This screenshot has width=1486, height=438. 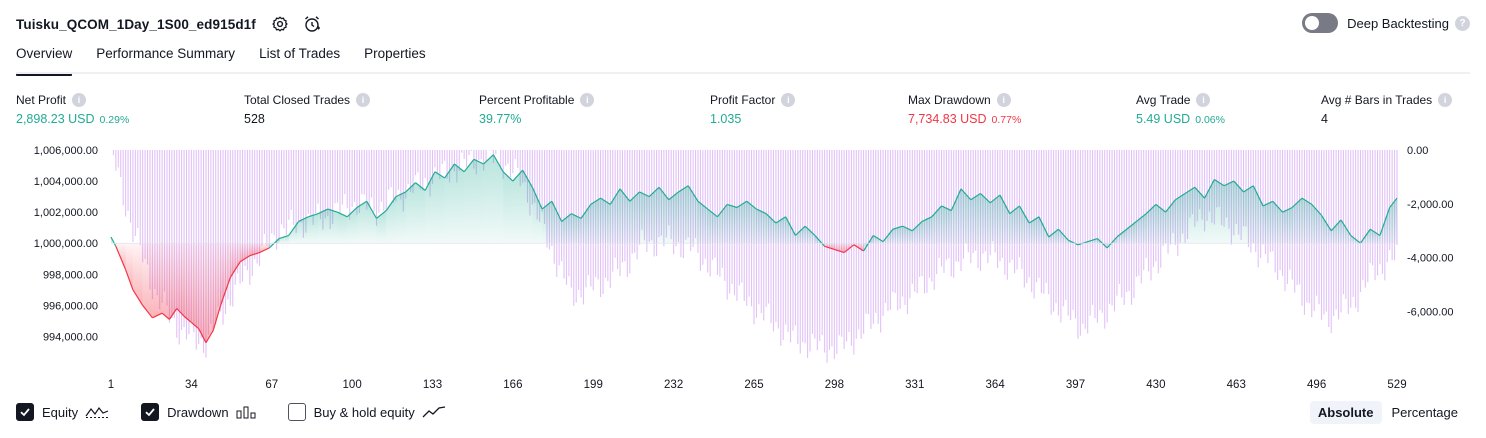 I want to click on legend-drawdown-label: Drawdown, so click(x=198, y=412).